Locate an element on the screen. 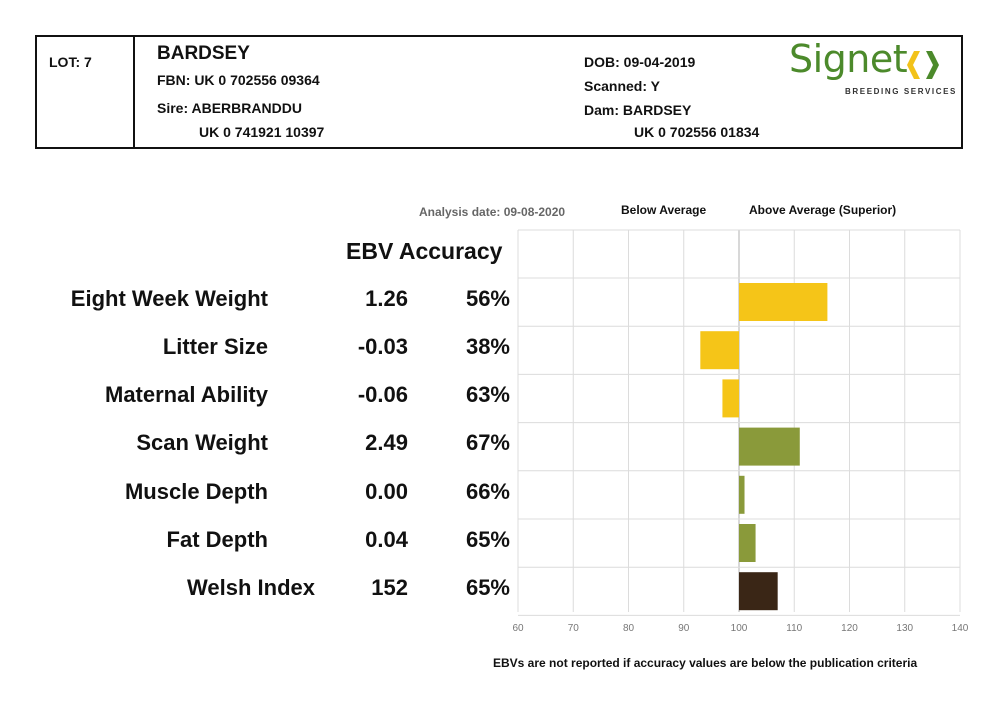 Image resolution: width=1000 pixels, height=707 pixels. analysis-date: Analysis date: 09-08-2020 is located at coordinates (492, 212).